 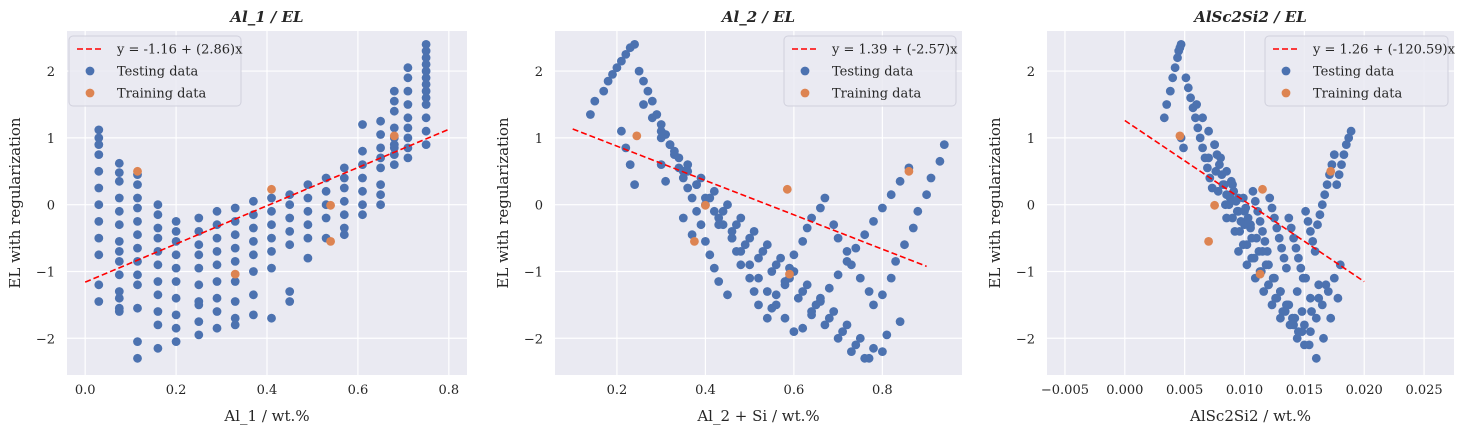 What do you see at coordinates (267, 390) in the screenshot?
I see `x-tick-label: 0.4` at bounding box center [267, 390].